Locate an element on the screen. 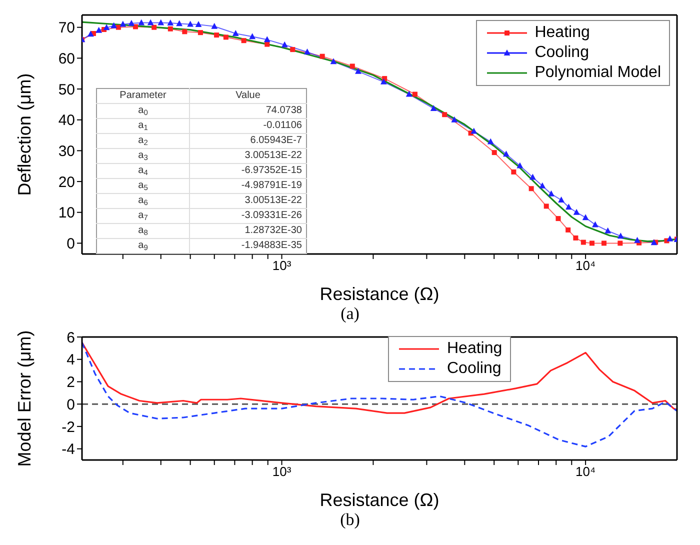 Image resolution: width=700 pixels, height=545 pixels. annotation: a$_{5}$ is located at coordinates (143, 186).